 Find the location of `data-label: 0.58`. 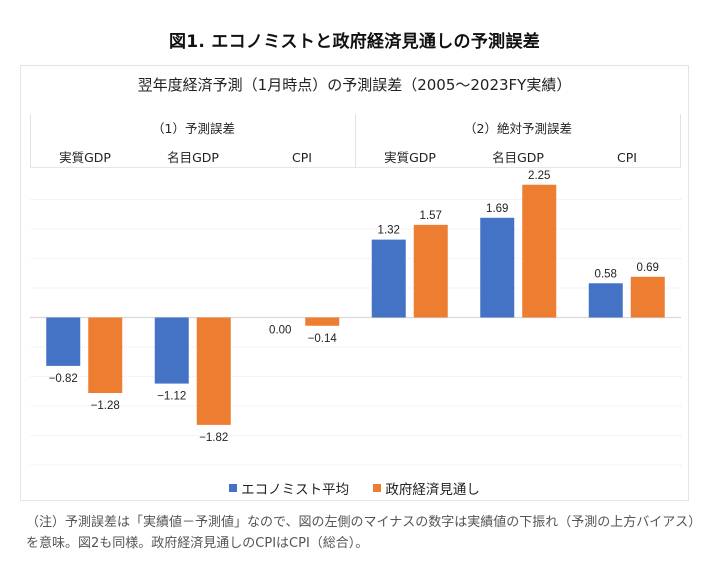

data-label: 0.58 is located at coordinates (606, 274).